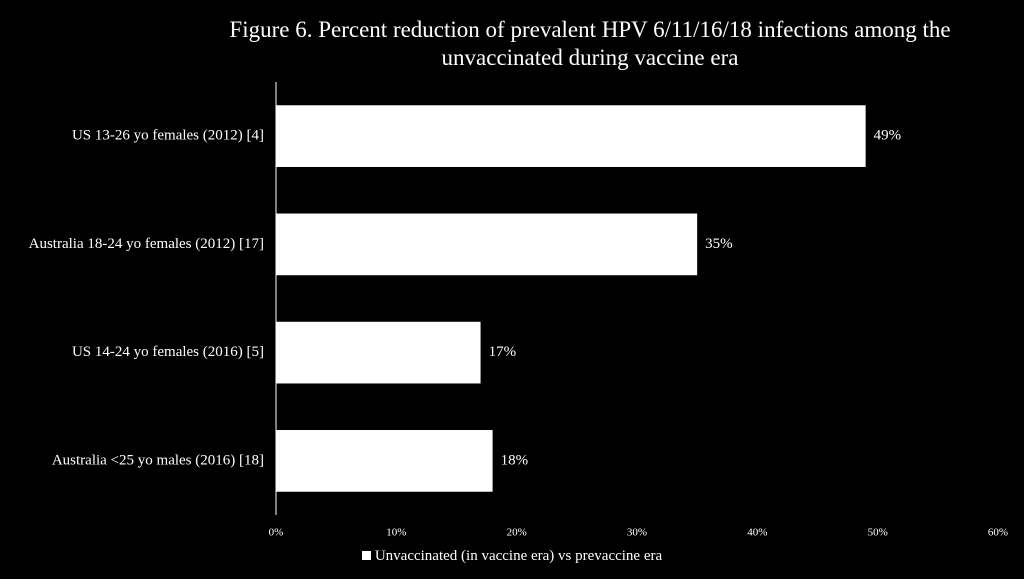  Describe the element at coordinates (590, 57) in the screenshot. I see `chart-title-line-2: unvaccinated during vaccine era` at that location.